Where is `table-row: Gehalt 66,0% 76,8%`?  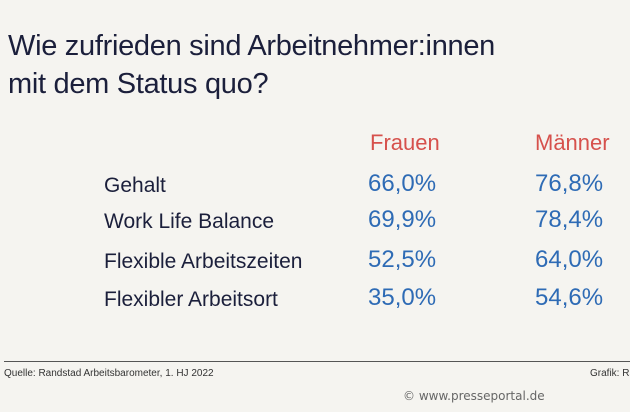 table-row: Gehalt 66,0% 76,8% is located at coordinates (315, 189).